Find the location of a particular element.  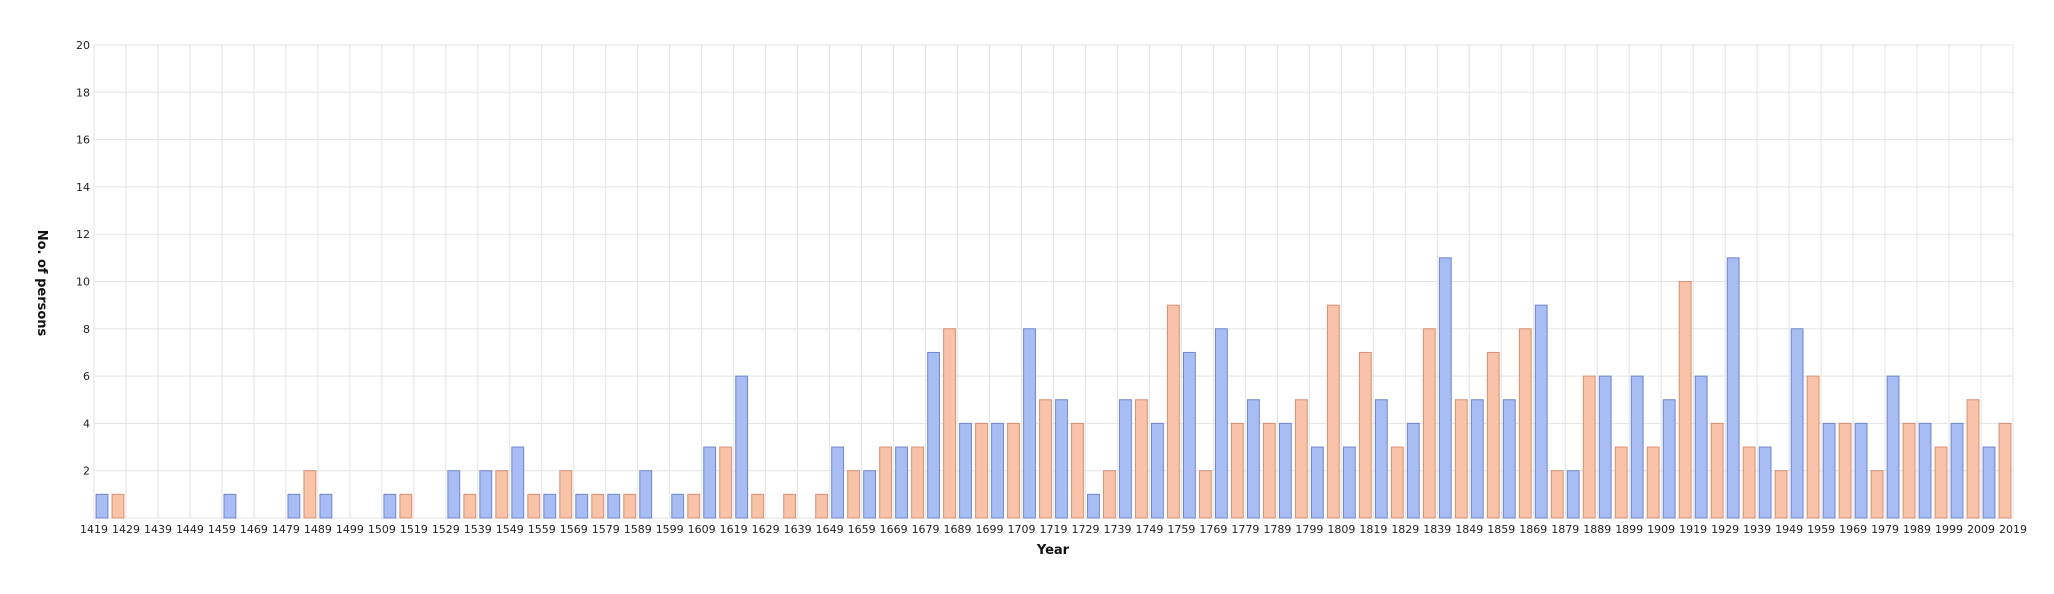

x-tick-label: 1499 is located at coordinates (350, 529).